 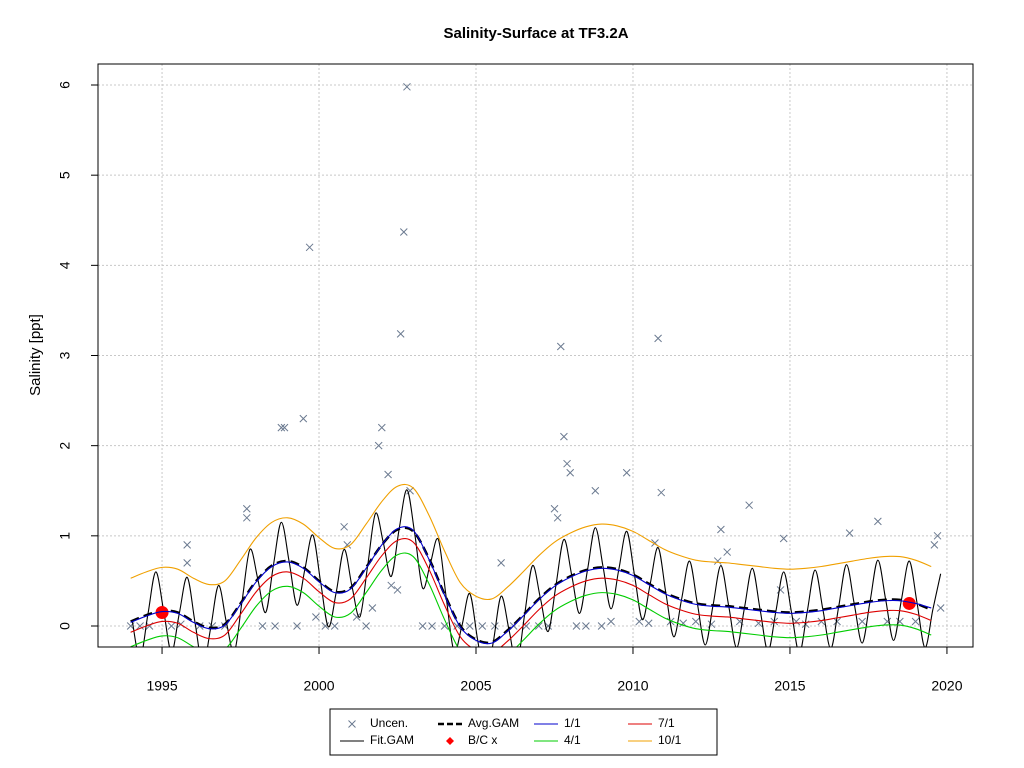 I want to click on x-tick-label: 2000, so click(x=318, y=686).